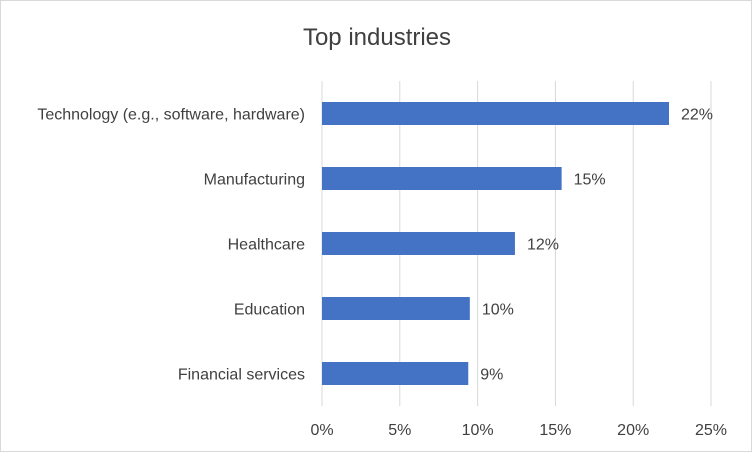  What do you see at coordinates (254, 180) in the screenshot?
I see `category-label: Manufacturing` at bounding box center [254, 180].